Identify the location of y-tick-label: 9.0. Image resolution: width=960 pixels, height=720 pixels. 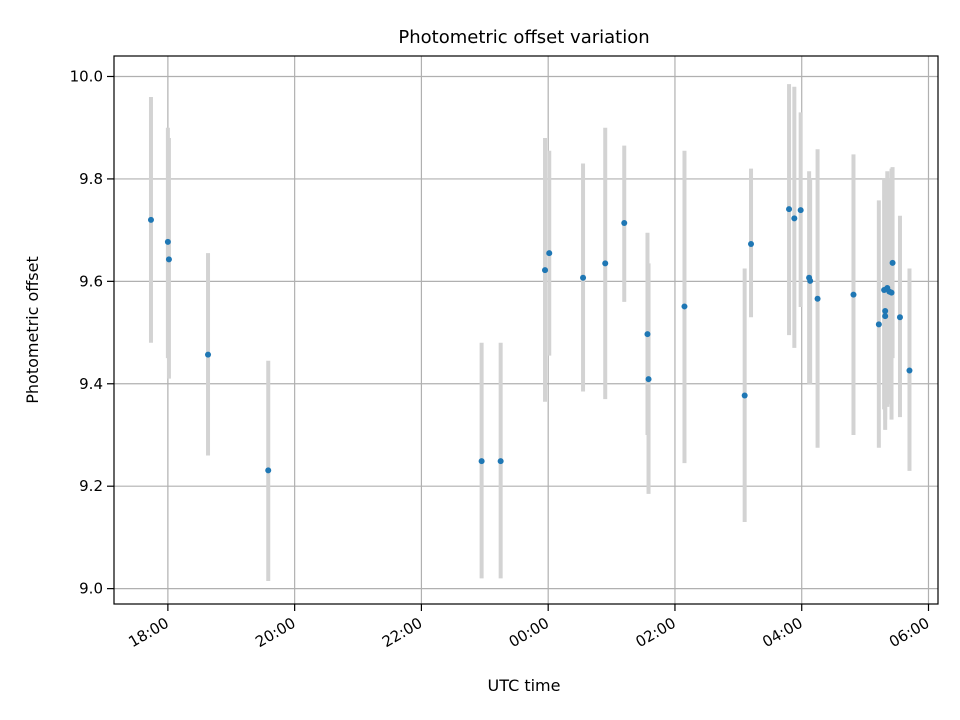
(91, 589).